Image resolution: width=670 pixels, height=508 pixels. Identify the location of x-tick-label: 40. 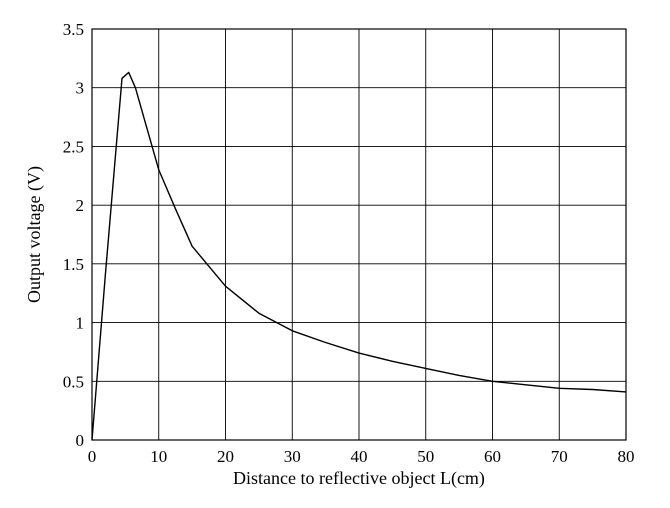
(359, 456).